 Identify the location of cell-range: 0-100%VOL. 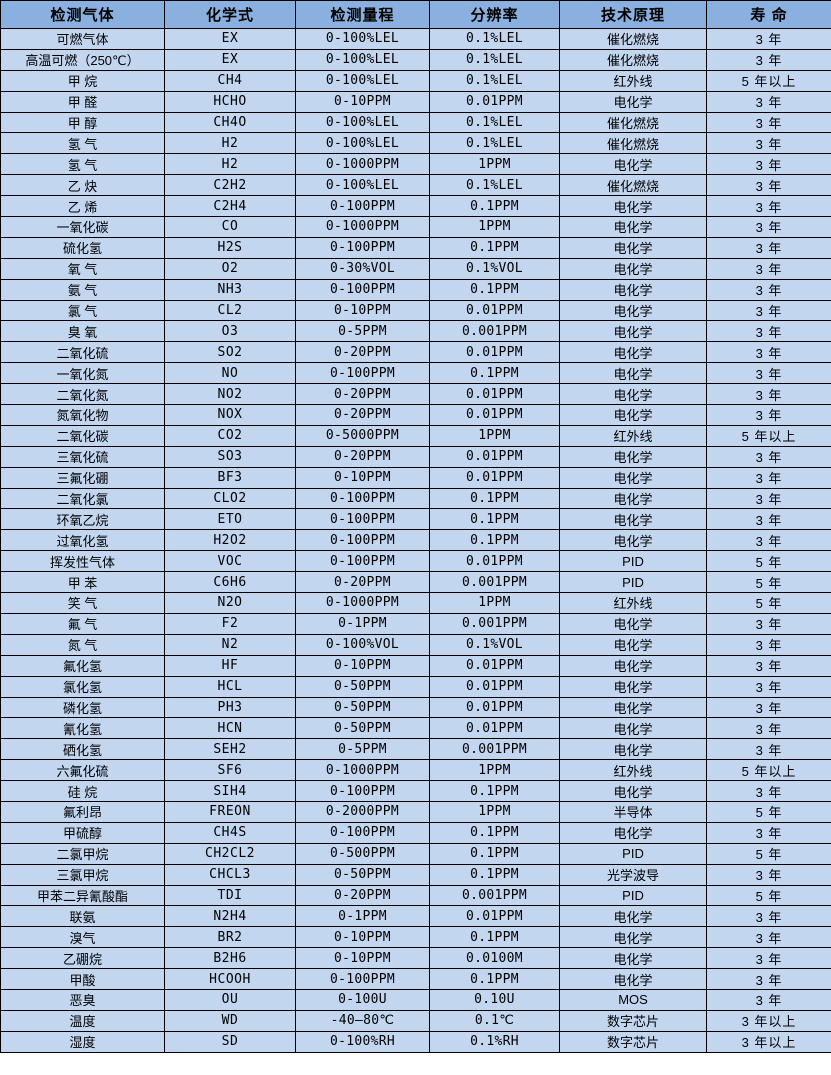
(362, 644).